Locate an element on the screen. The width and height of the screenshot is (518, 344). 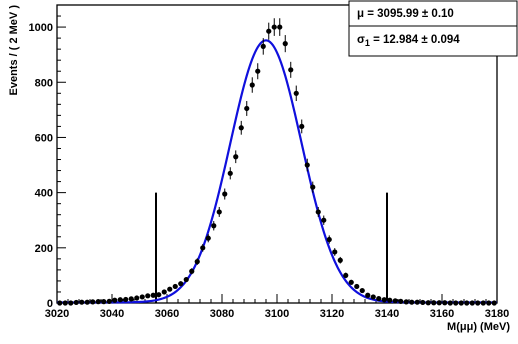
x-tick-label: 3180 is located at coordinates (497, 314).